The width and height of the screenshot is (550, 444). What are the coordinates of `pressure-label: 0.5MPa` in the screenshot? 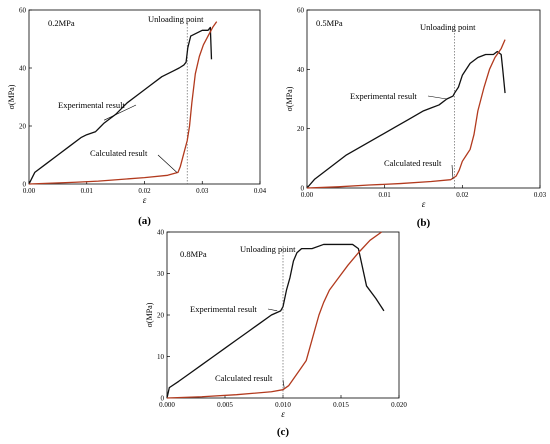 It's located at (329, 23).